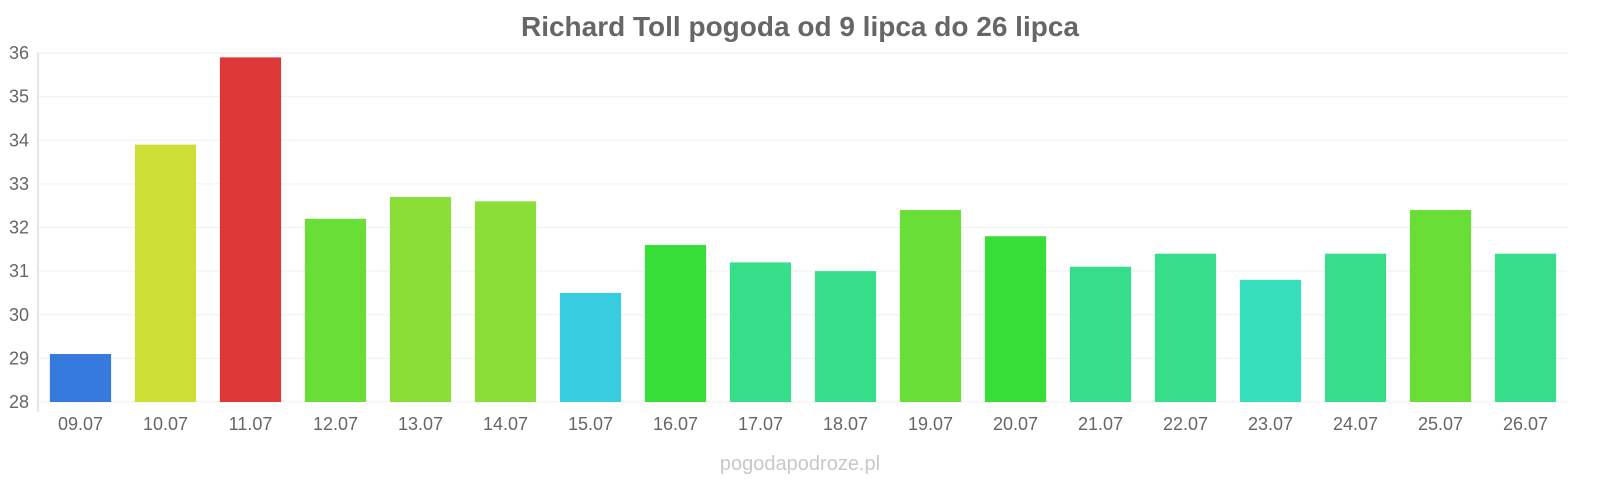 The height and width of the screenshot is (480, 1600). What do you see at coordinates (1185, 327) in the screenshot?
I see `bar-22.07` at bounding box center [1185, 327].